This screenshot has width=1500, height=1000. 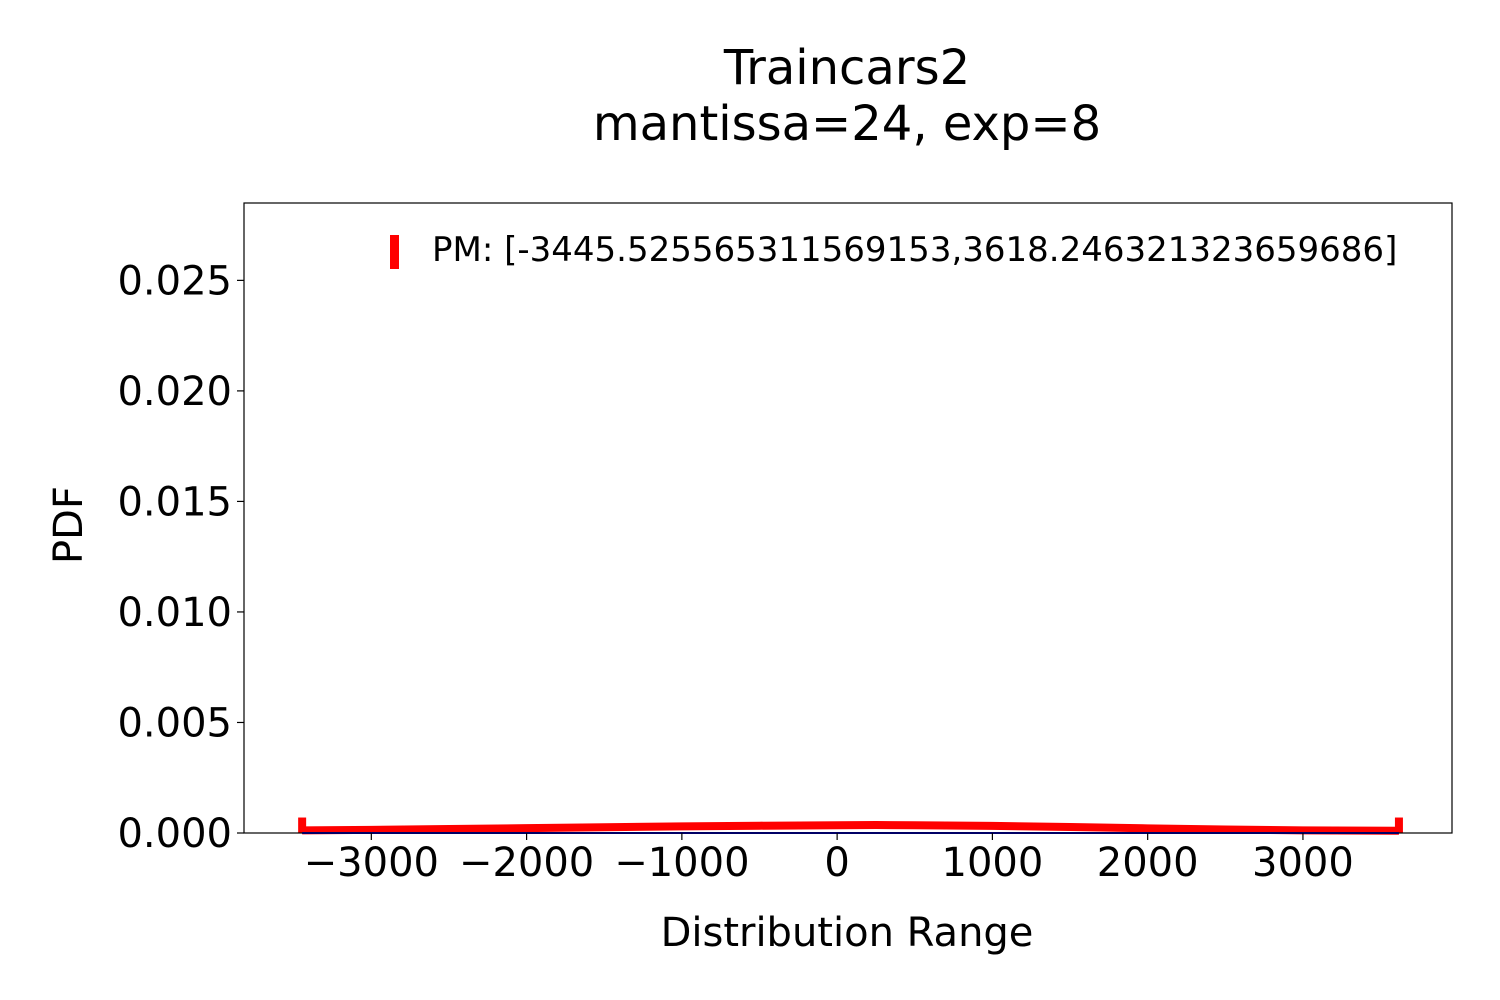 I want to click on x-axis-label: Distribution Range, so click(x=847, y=933).